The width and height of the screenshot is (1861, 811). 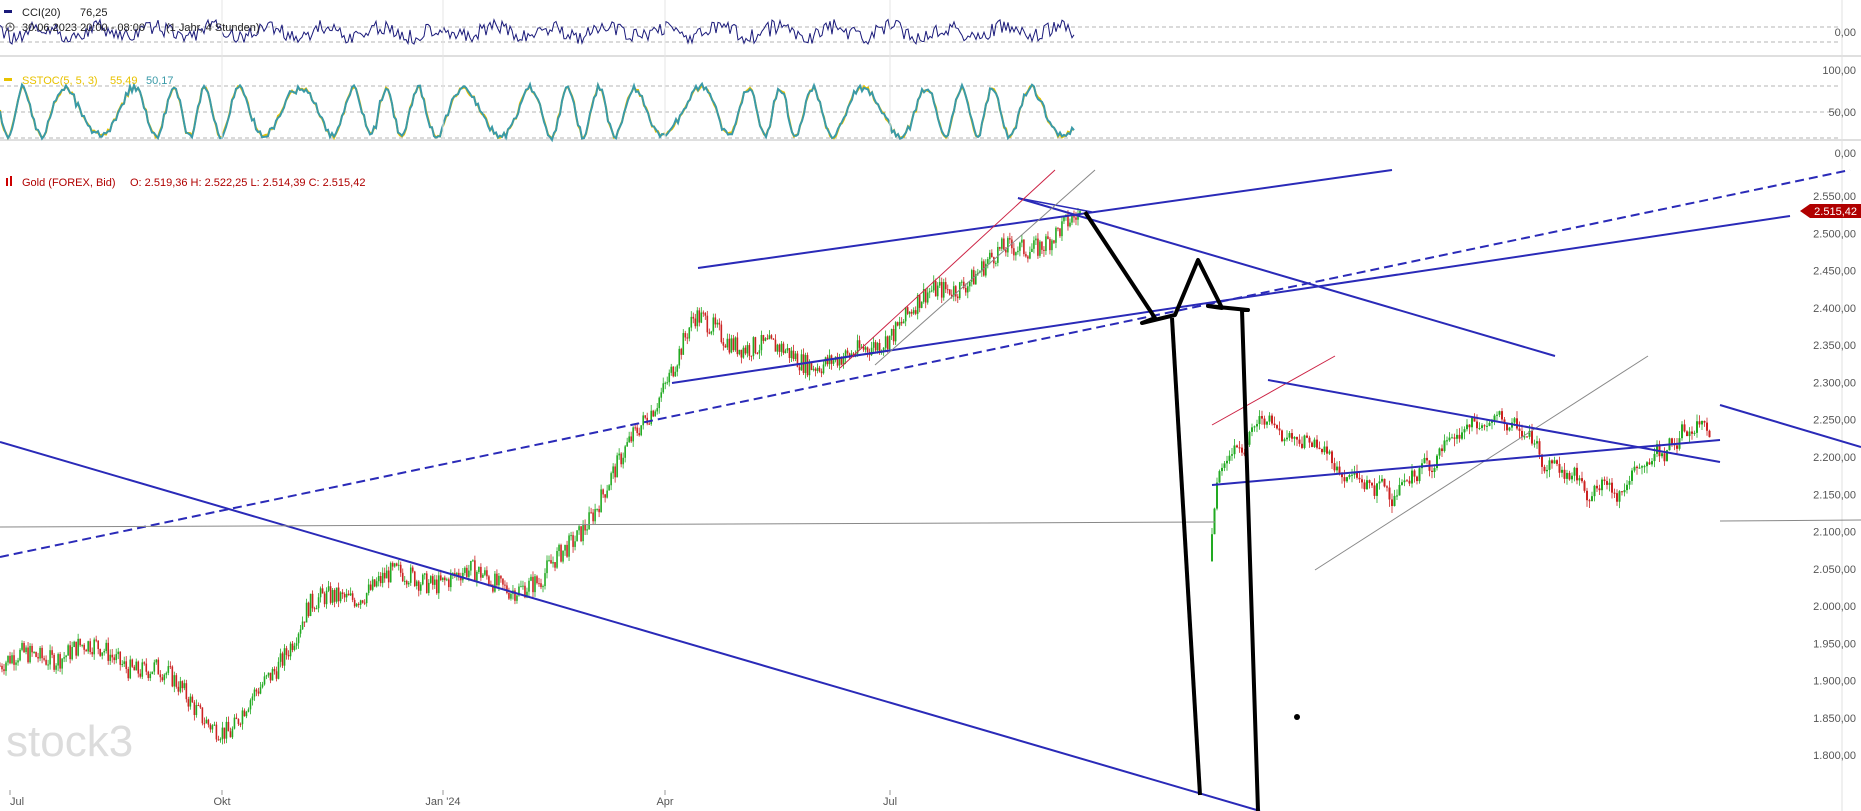 I want to click on sstoc-value-d: 50,17, so click(x=160, y=81).